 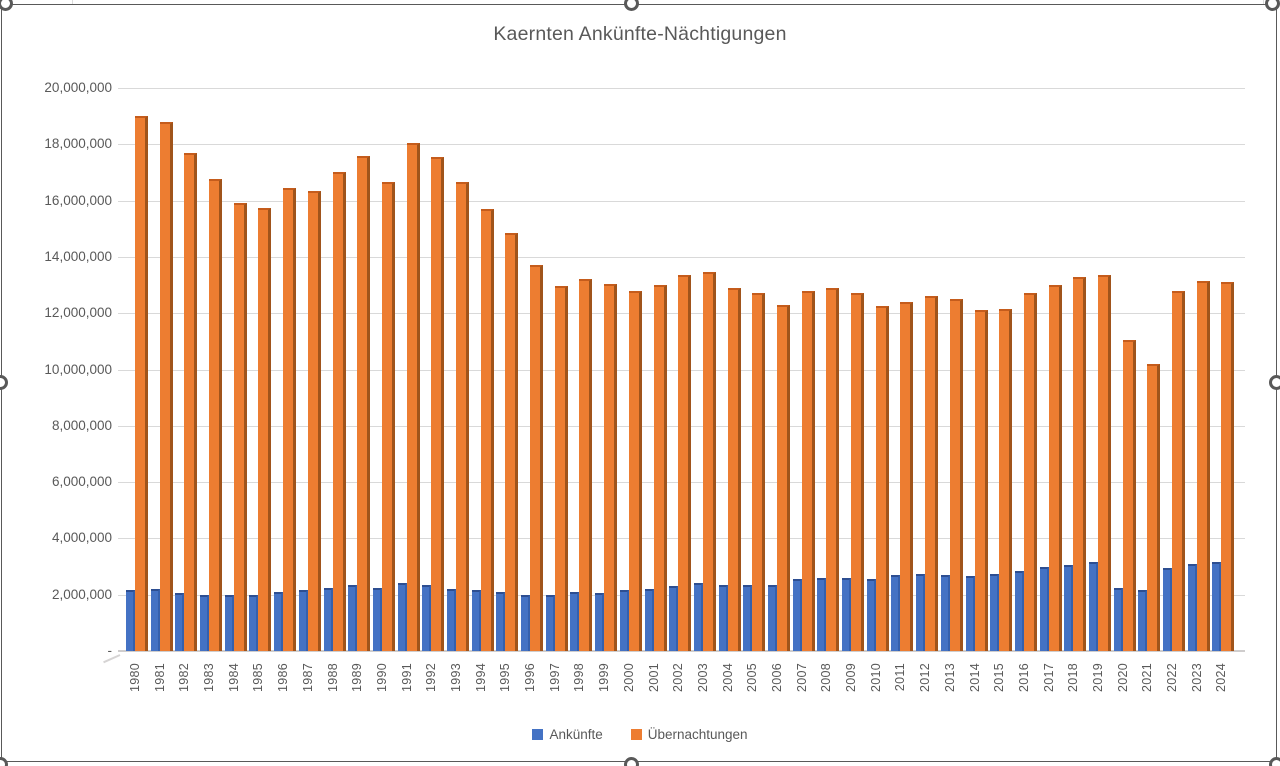 I want to click on bar-ankuenfte-2013, so click(x=945, y=613).